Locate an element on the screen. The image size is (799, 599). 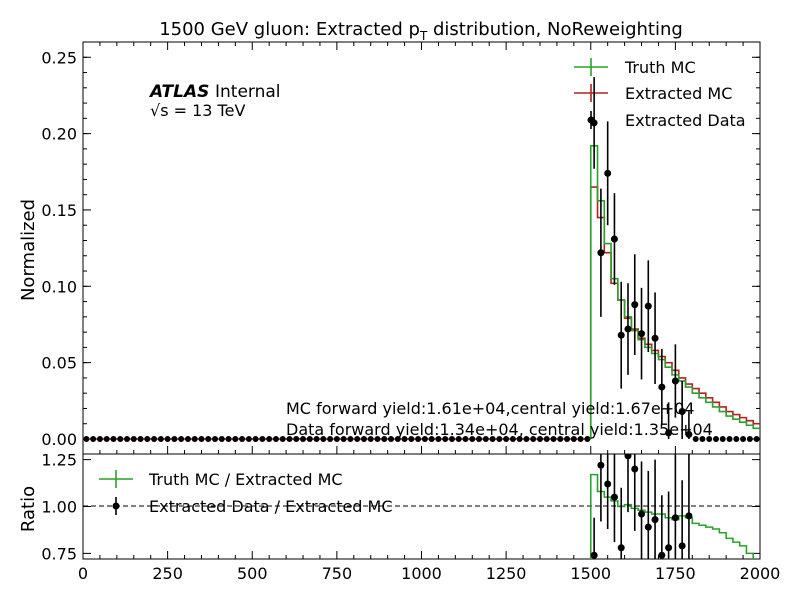
x-tick-label: 1000 is located at coordinates (421, 573).